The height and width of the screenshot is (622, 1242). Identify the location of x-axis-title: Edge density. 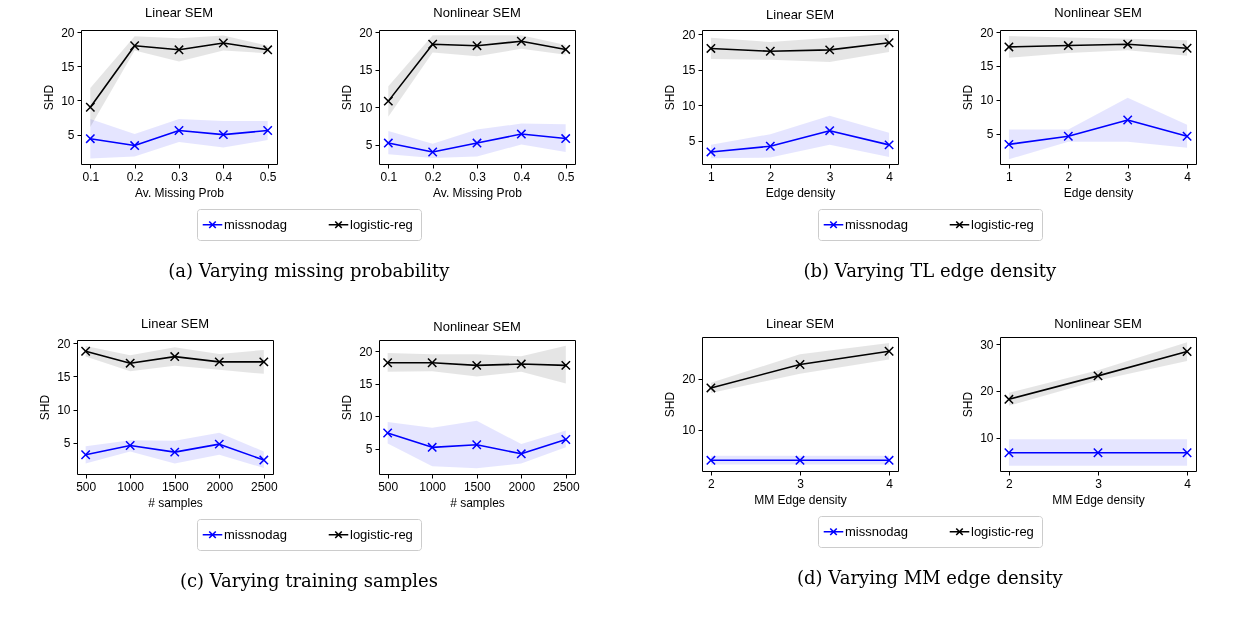
(800, 192).